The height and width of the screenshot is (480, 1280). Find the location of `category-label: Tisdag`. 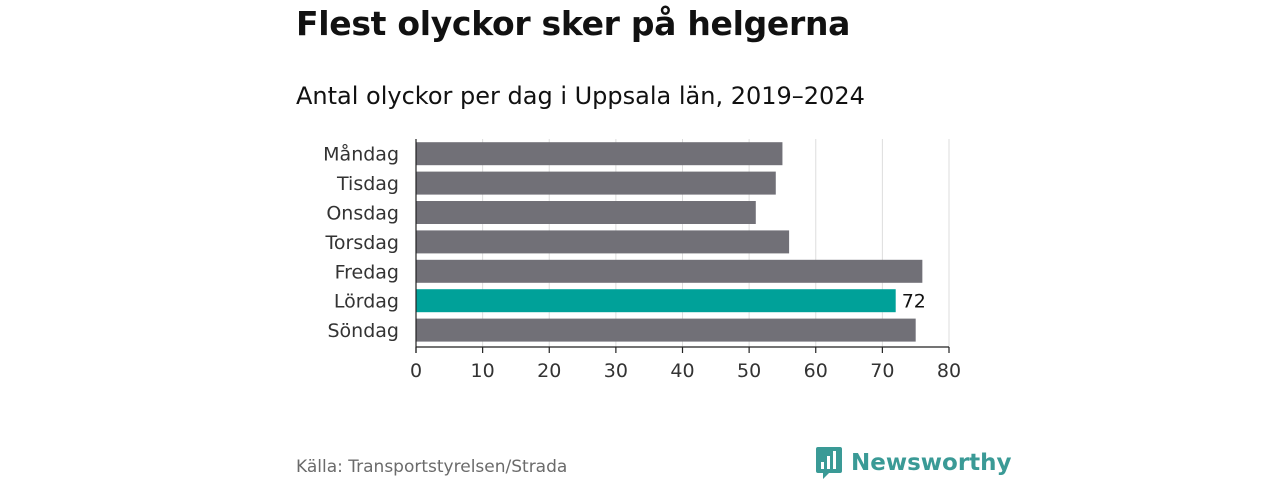

category-label: Tisdag is located at coordinates (367, 184).